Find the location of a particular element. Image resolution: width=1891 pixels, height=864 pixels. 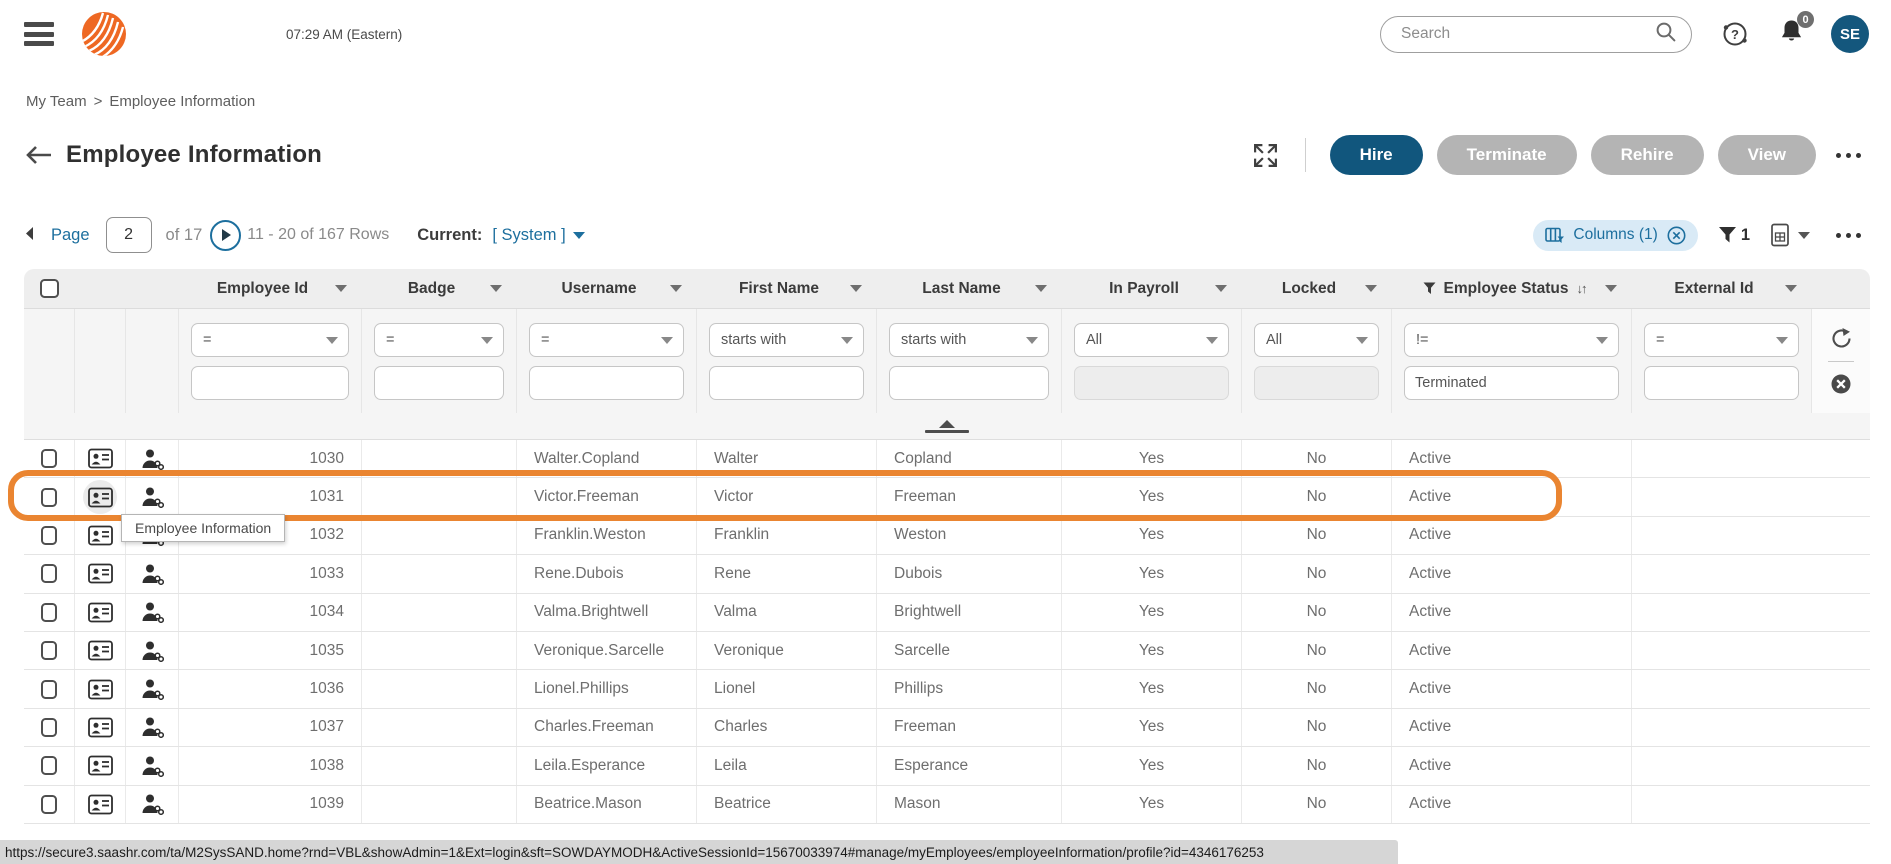

column-header-external-id: External Id is located at coordinates (1722, 288).